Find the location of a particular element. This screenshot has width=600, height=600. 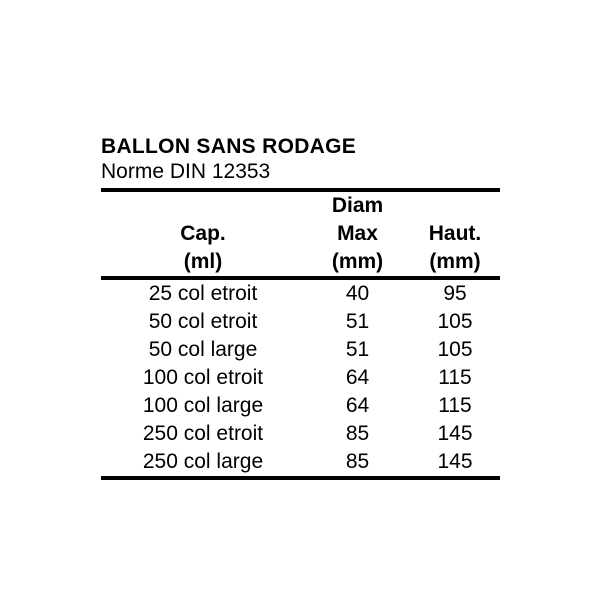

table-row: 250 col etroit 85 145 is located at coordinates (300, 434).